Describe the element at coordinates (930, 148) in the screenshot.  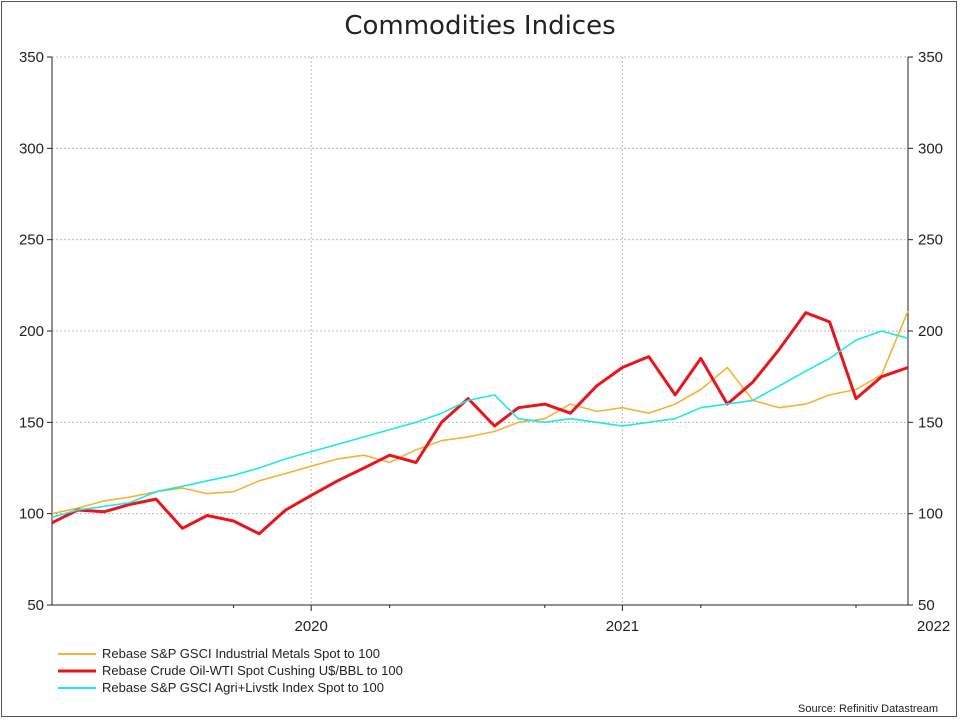
I see `y-tick-label-right: 300` at that location.